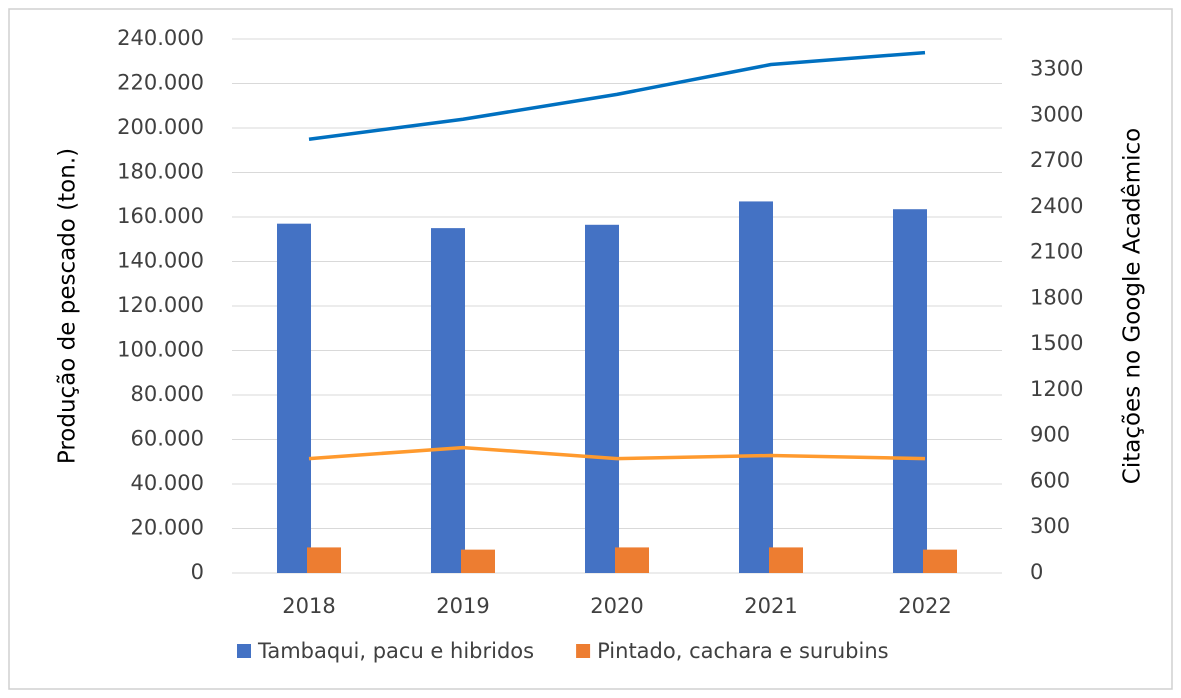  I want to click on legend-label: Pintado, cachara e surubins, so click(743, 651).